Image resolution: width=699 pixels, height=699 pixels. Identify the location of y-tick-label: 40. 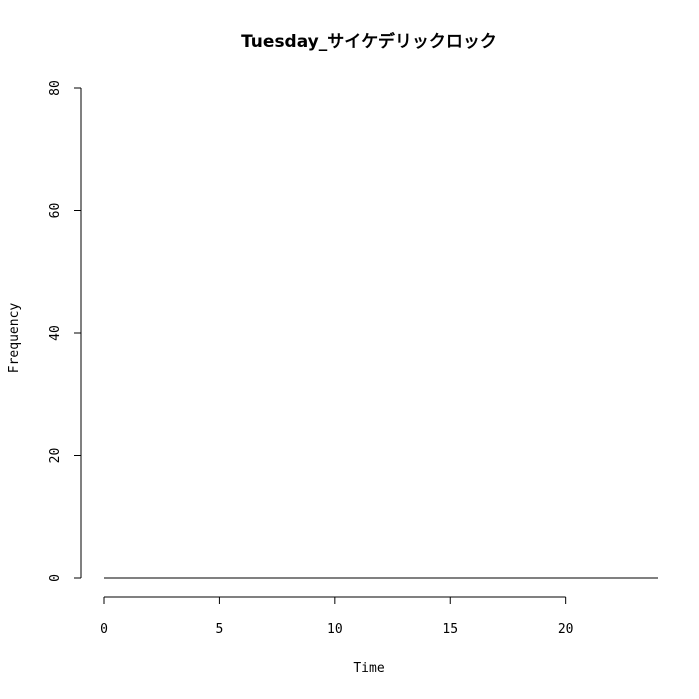
(55, 333).